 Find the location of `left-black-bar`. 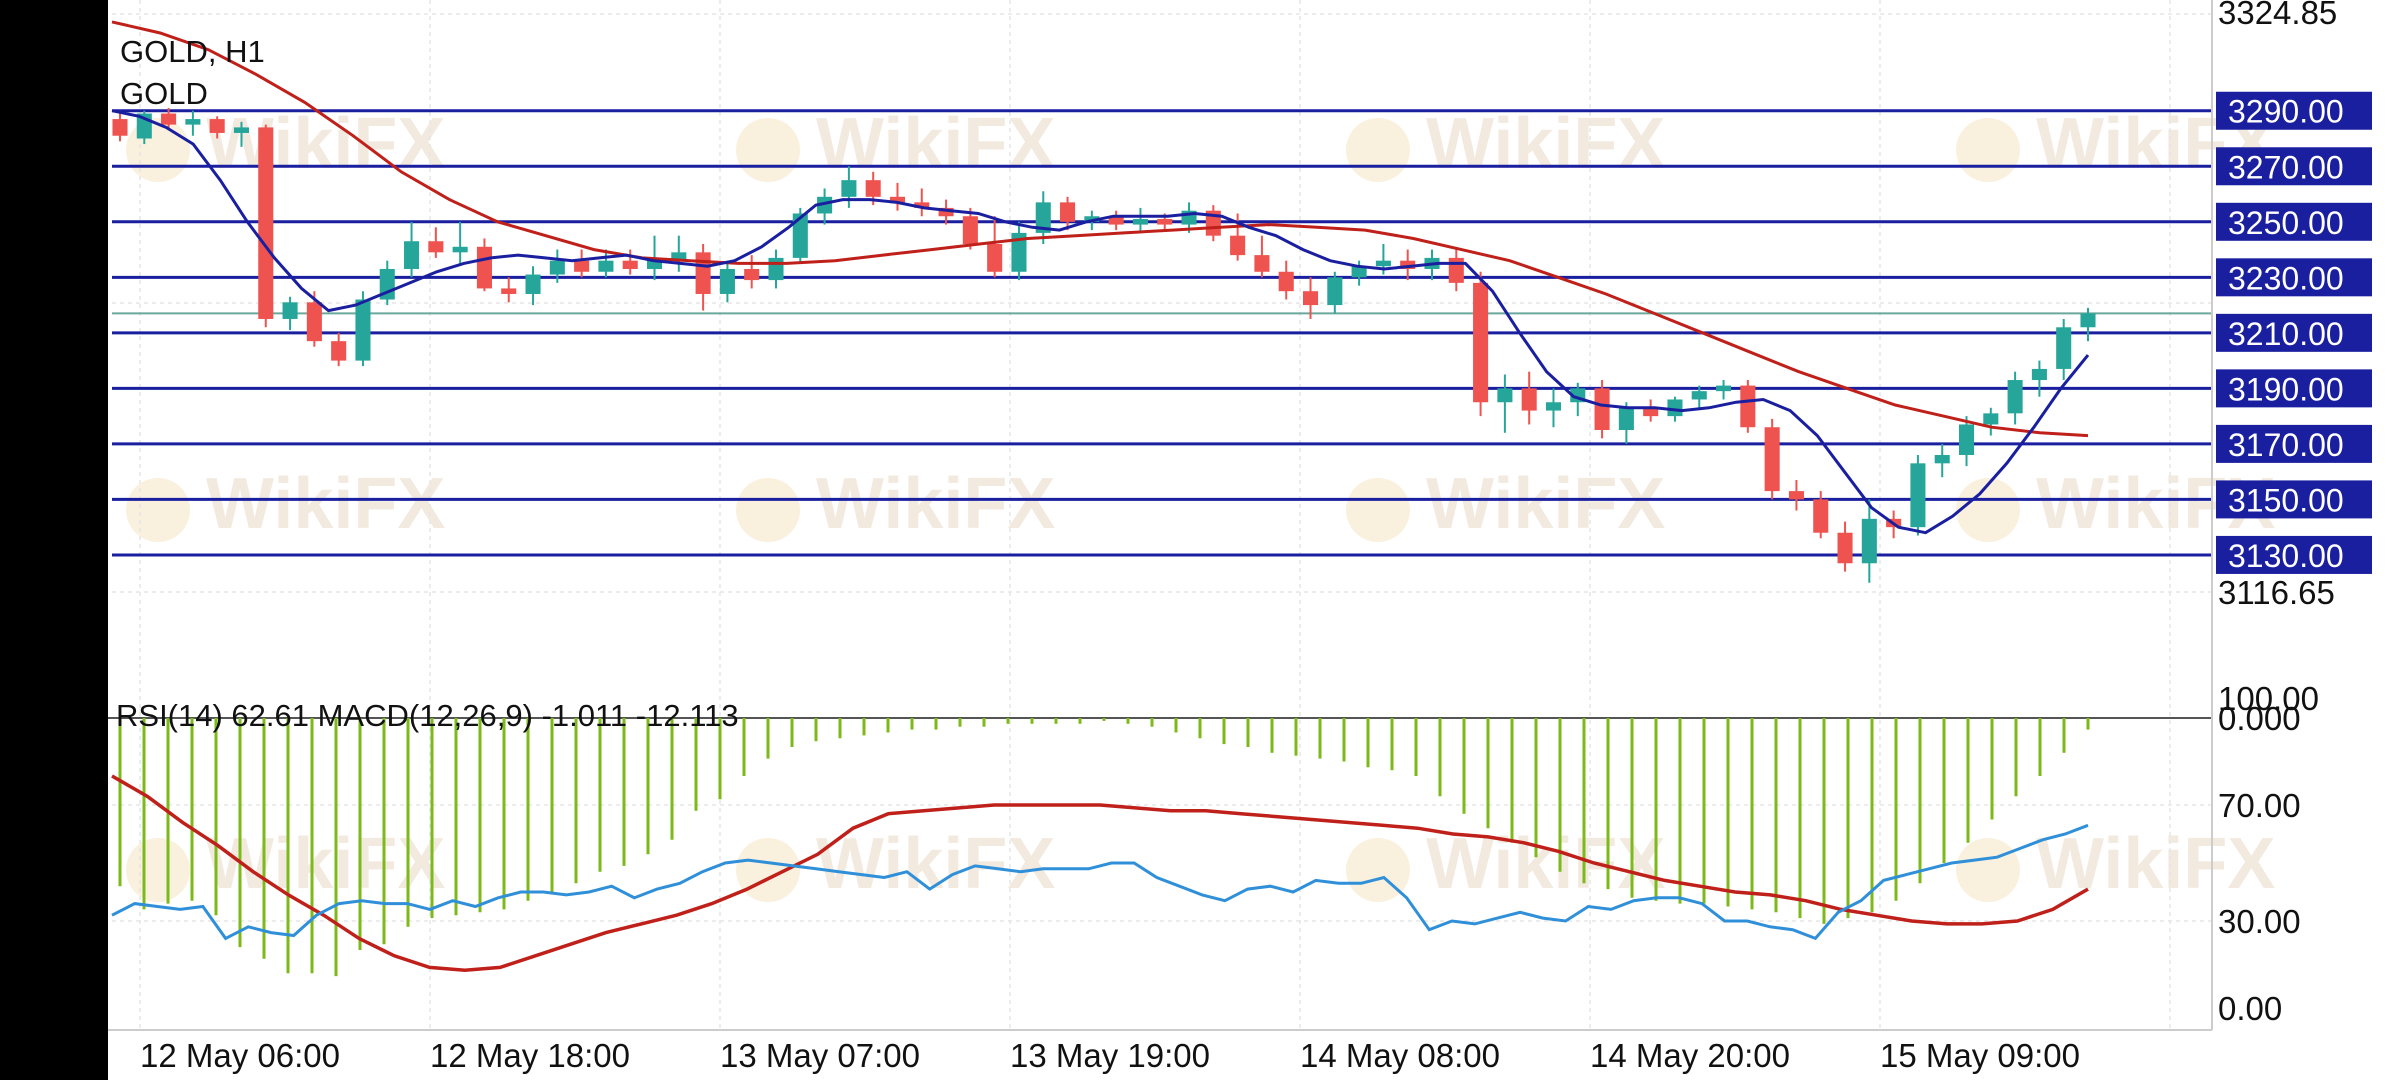

left-black-bar is located at coordinates (54, 540).